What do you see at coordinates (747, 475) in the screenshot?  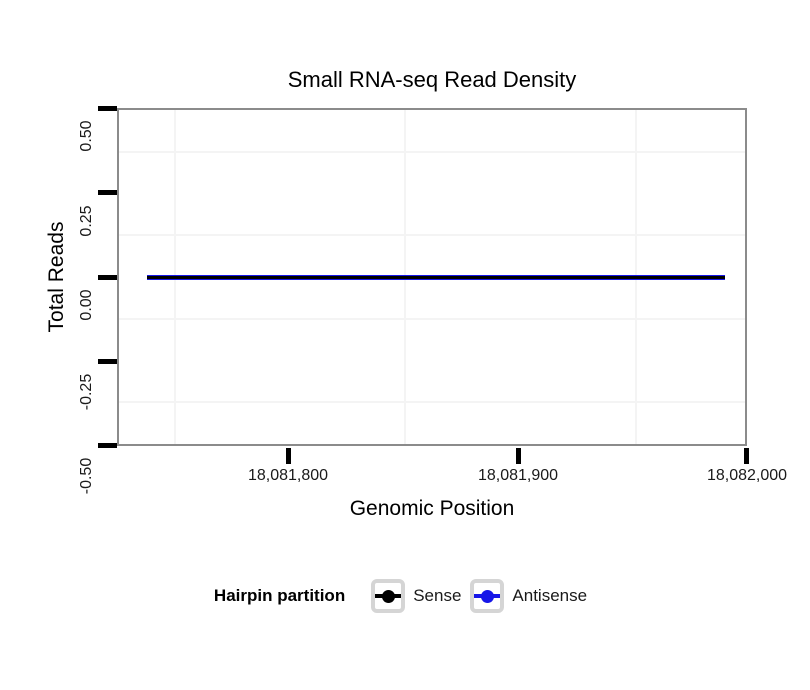 I see `x-tick-label: 18,082,000` at bounding box center [747, 475].